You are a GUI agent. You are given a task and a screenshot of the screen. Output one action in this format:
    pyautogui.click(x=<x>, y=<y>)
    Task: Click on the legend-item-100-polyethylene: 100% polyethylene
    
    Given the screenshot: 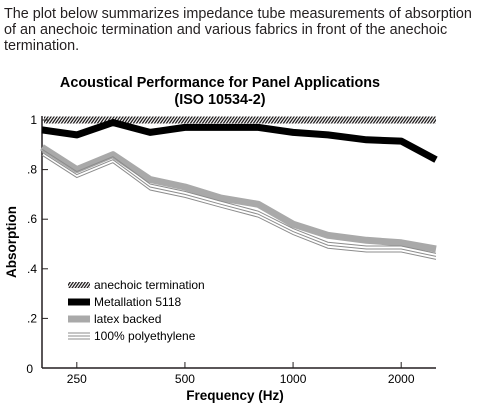 What is the action you would take?
    pyautogui.click(x=132, y=336)
    